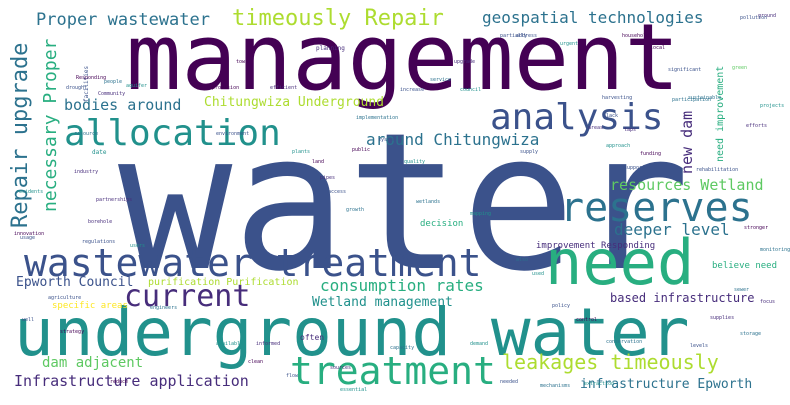 Image resolution: width=790 pixels, height=405 pixels. What do you see at coordinates (772, 106) in the screenshot?
I see `word-projects: projects` at bounding box center [772, 106].